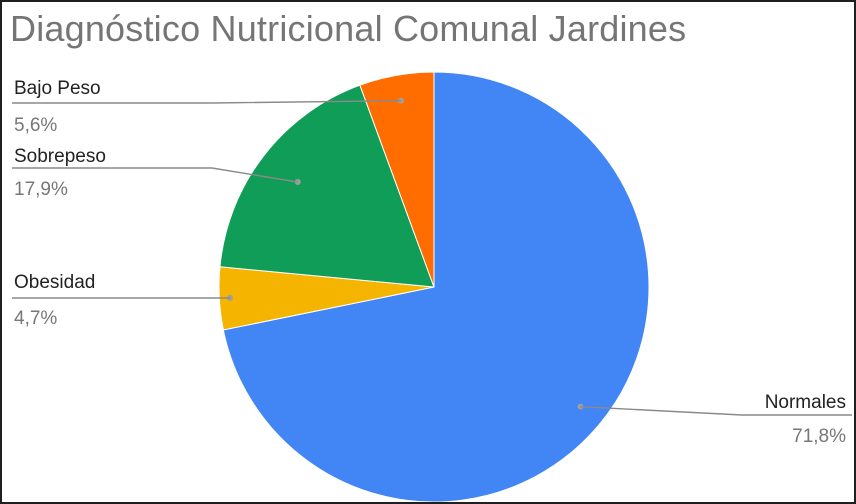  What do you see at coordinates (35, 125) in the screenshot?
I see `slice-value-bajo-peso: 5,6%` at bounding box center [35, 125].